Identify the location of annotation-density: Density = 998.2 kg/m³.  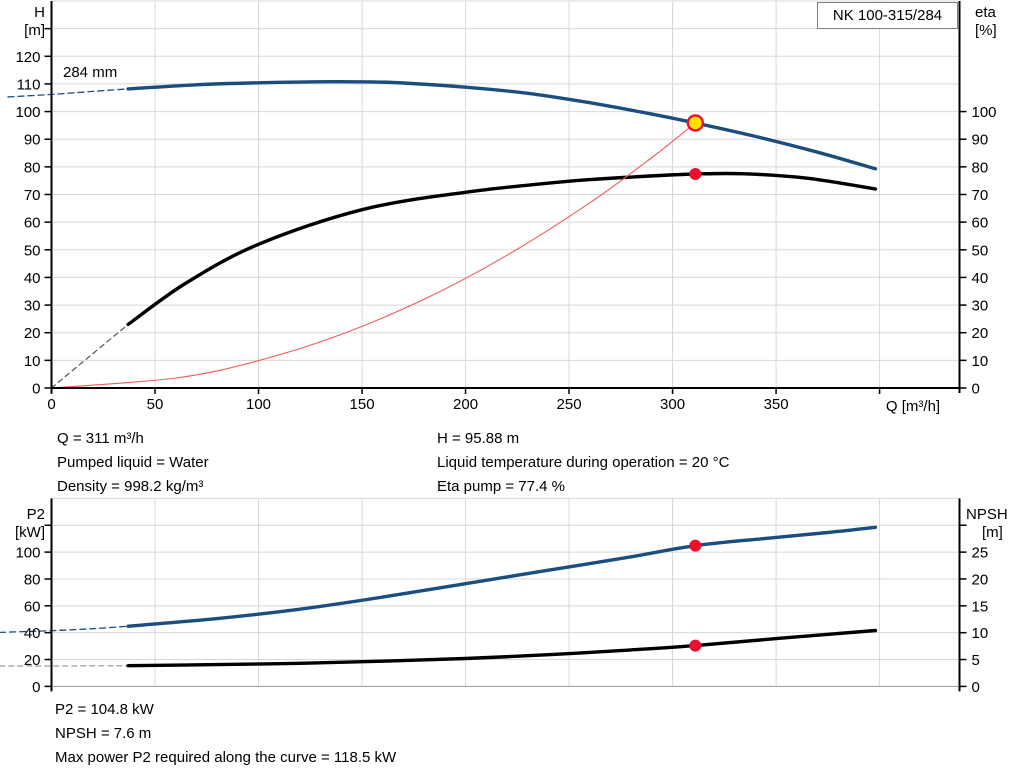
(130, 486).